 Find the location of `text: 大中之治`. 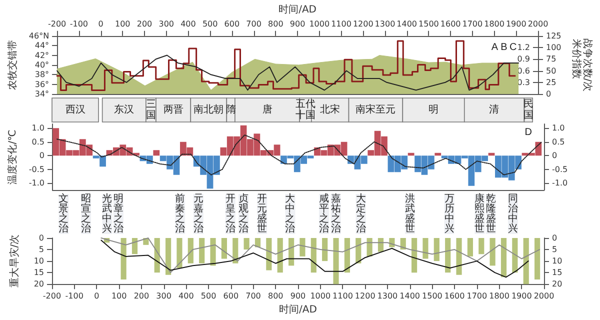

text: 大中之治 is located at coordinates (290, 213).